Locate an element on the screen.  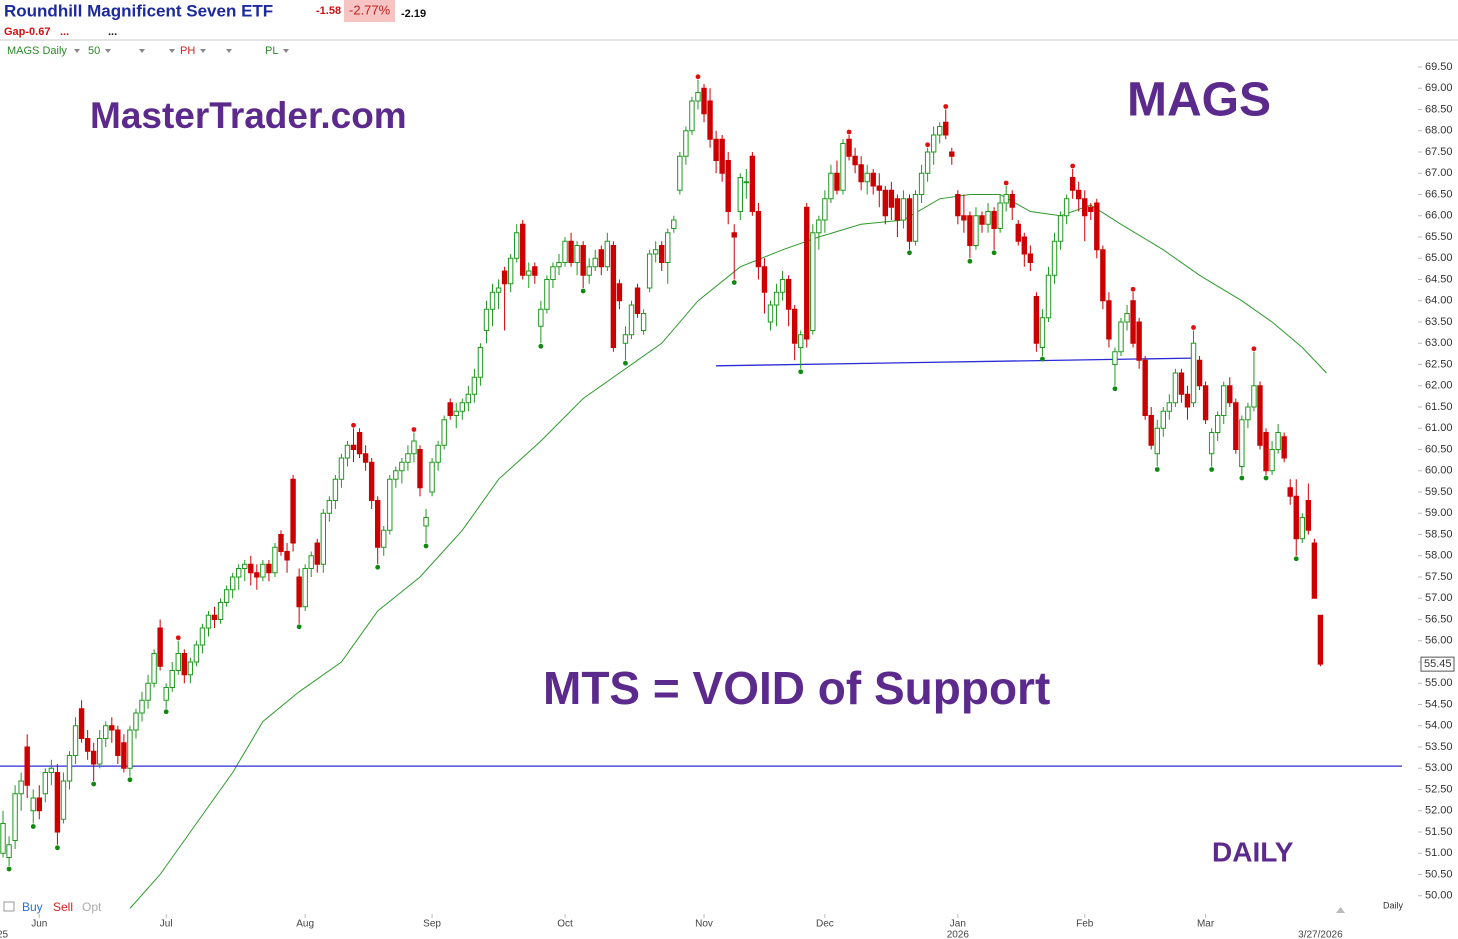
y-tick-label: 59.50 is located at coordinates (1439, 492).